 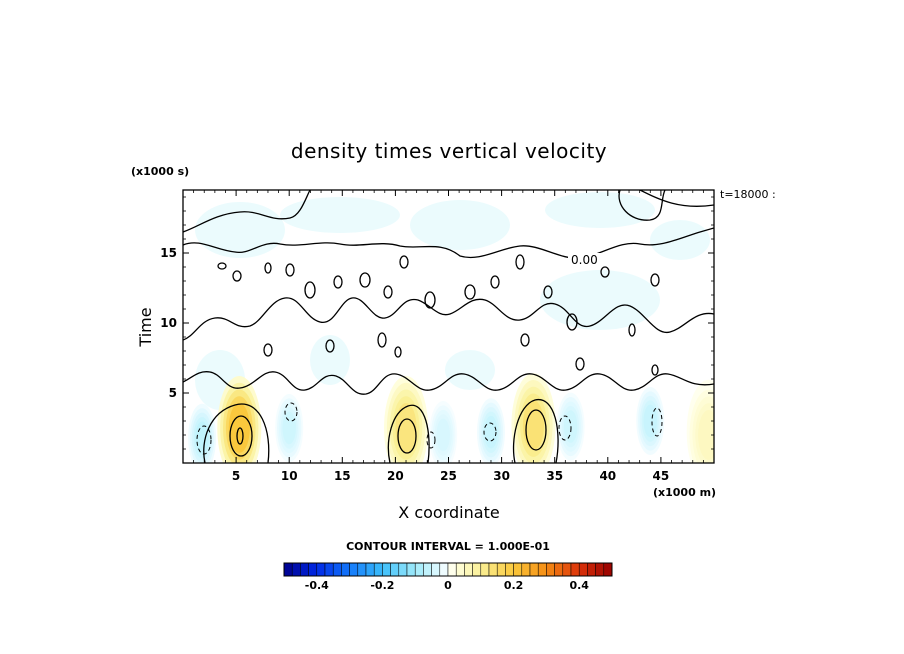 I want to click on colorbar-tick-label: 0.4, so click(x=579, y=585).